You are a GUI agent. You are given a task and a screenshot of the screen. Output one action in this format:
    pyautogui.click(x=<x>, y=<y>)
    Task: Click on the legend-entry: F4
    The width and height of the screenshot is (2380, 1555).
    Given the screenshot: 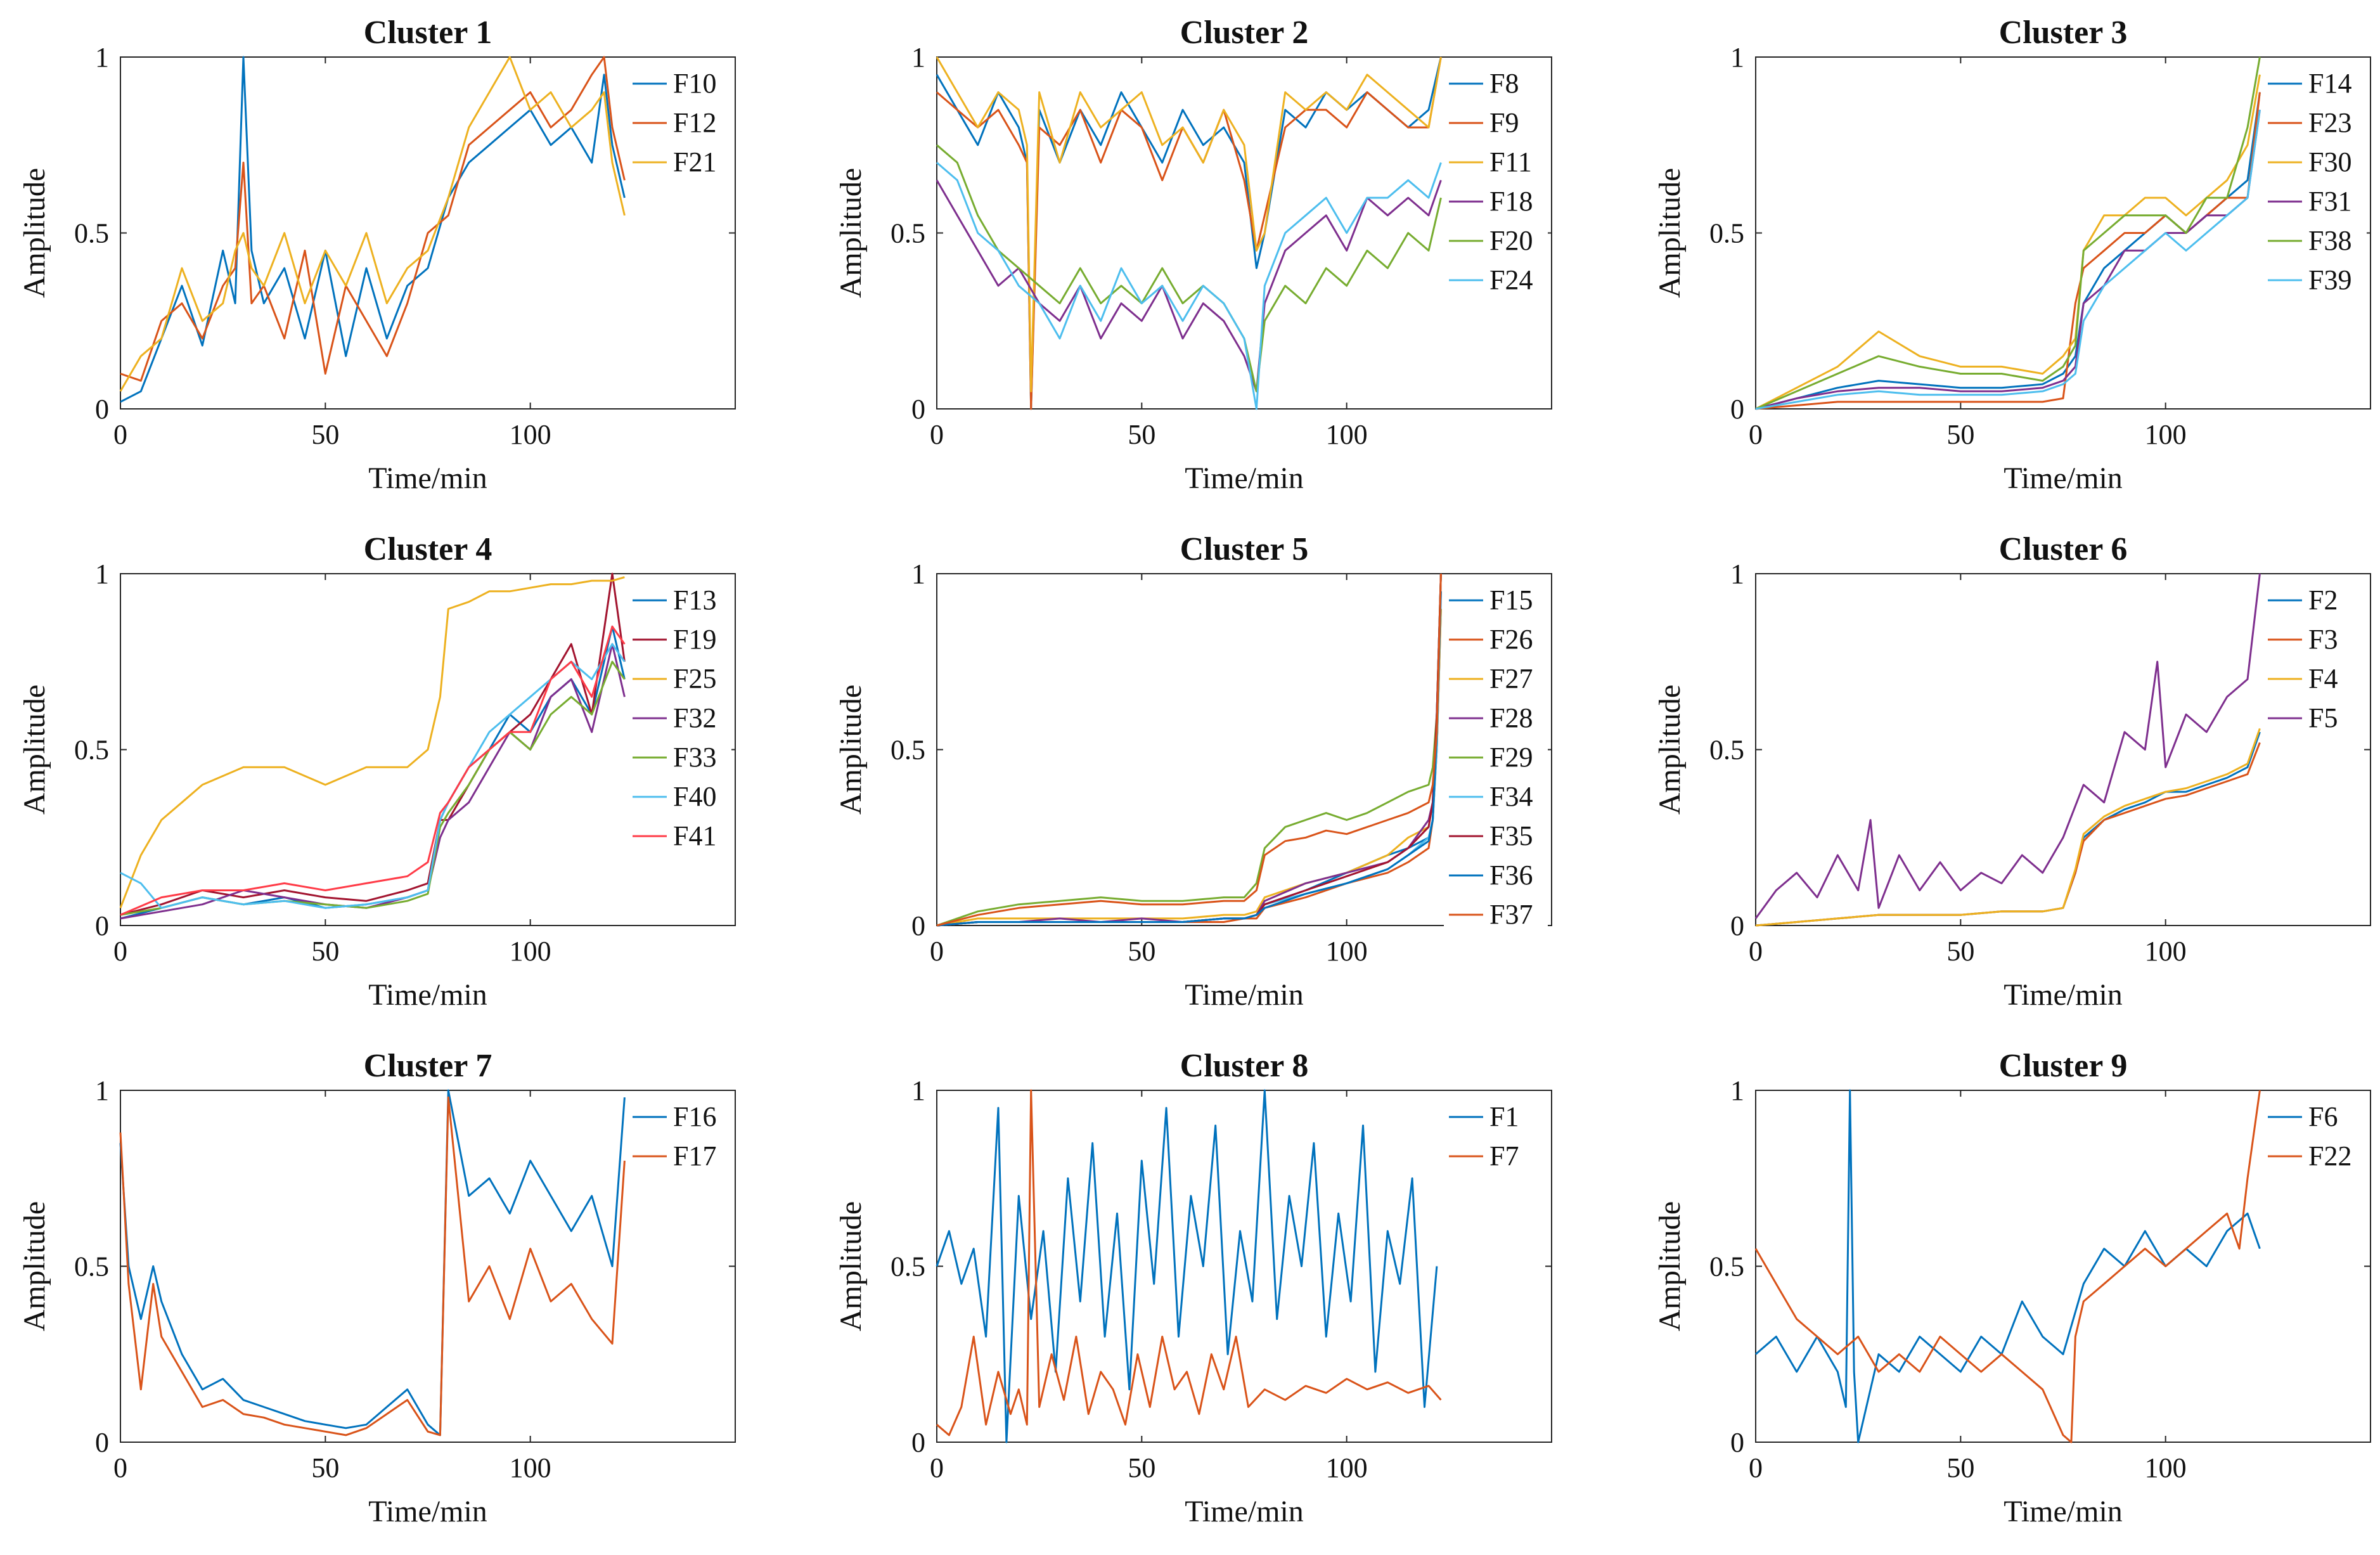 What is the action you would take?
    pyautogui.click(x=2323, y=678)
    